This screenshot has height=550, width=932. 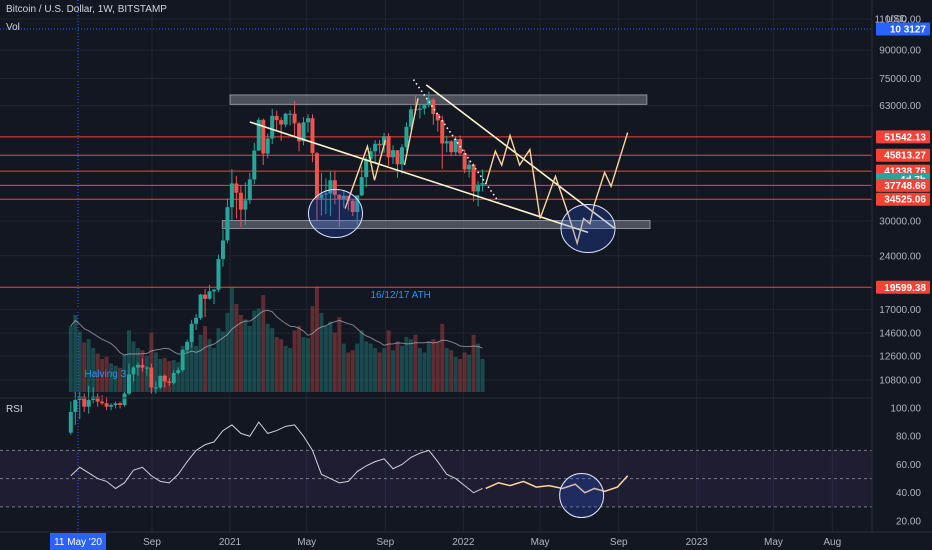 What do you see at coordinates (400, 295) in the screenshot?
I see `chart-annotation: 16/12/17 ATH` at bounding box center [400, 295].